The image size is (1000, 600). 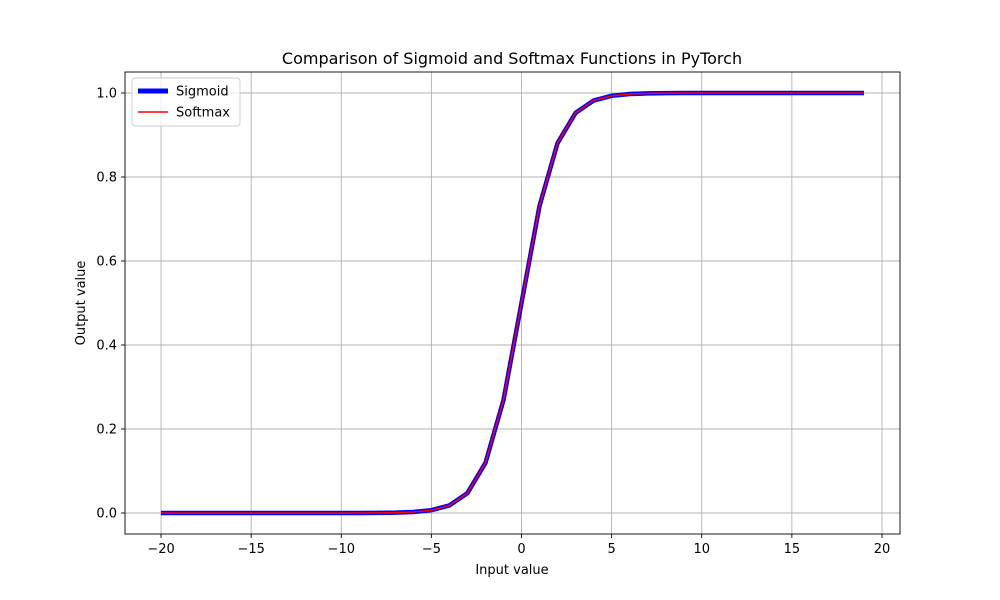 I want to click on x-tick-label: 20, so click(x=882, y=549).